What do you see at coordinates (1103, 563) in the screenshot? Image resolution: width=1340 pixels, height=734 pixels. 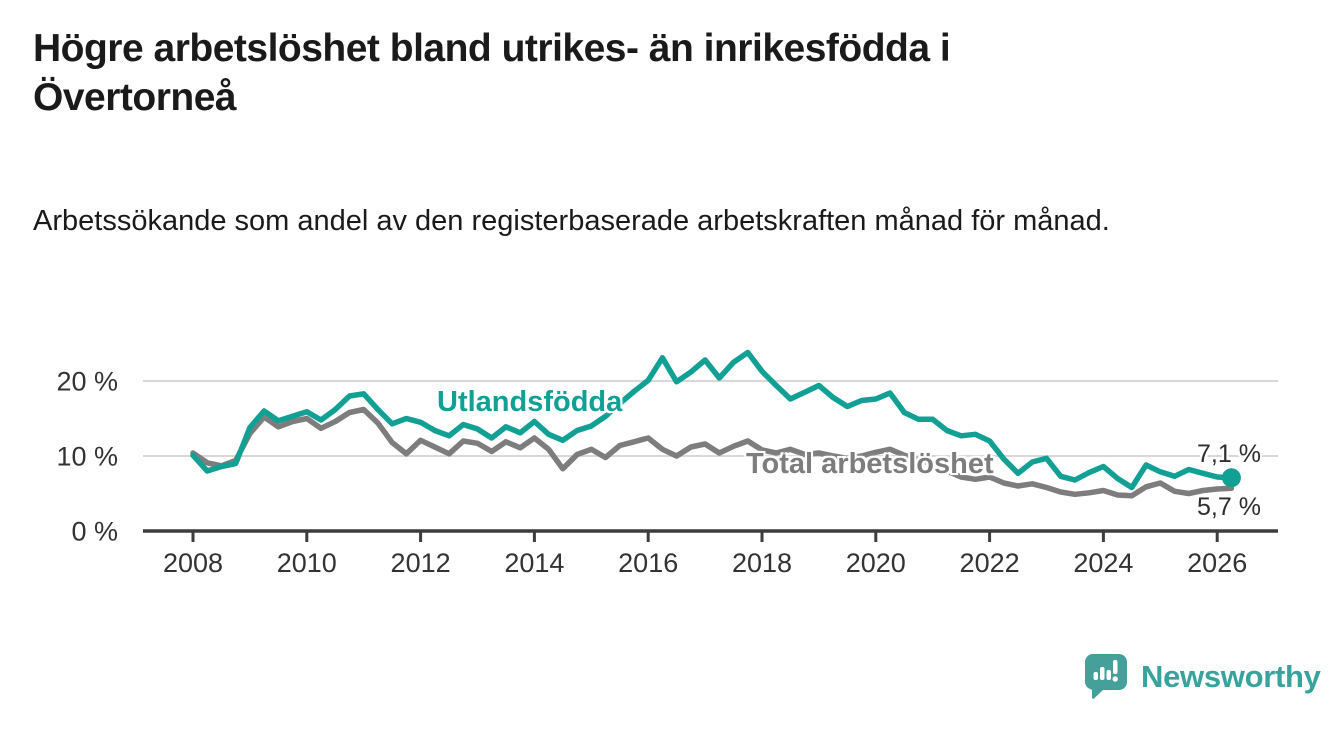 I see `x-axis-tick-label: 2024` at bounding box center [1103, 563].